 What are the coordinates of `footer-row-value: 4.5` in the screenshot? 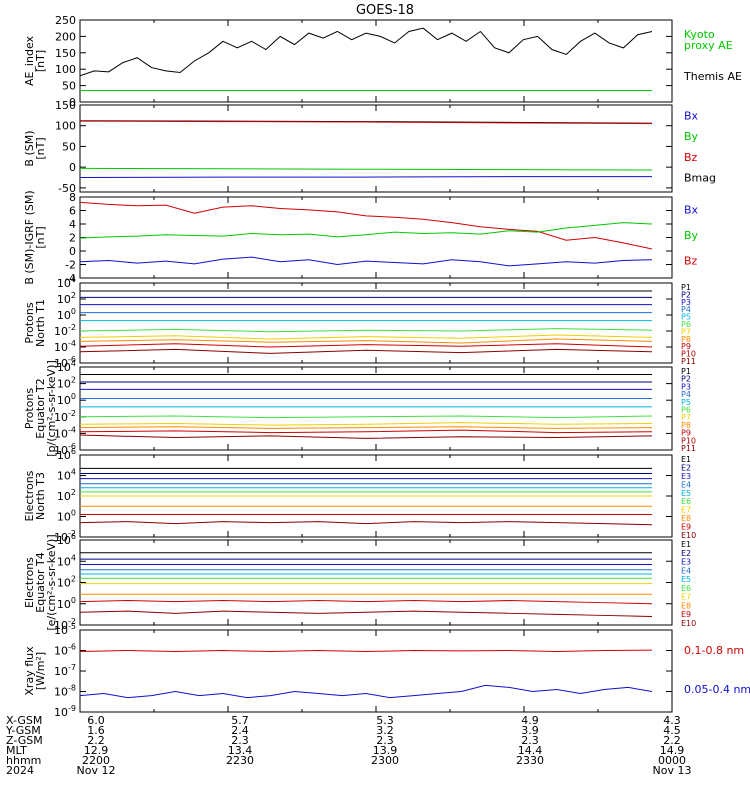 It's located at (672, 730).